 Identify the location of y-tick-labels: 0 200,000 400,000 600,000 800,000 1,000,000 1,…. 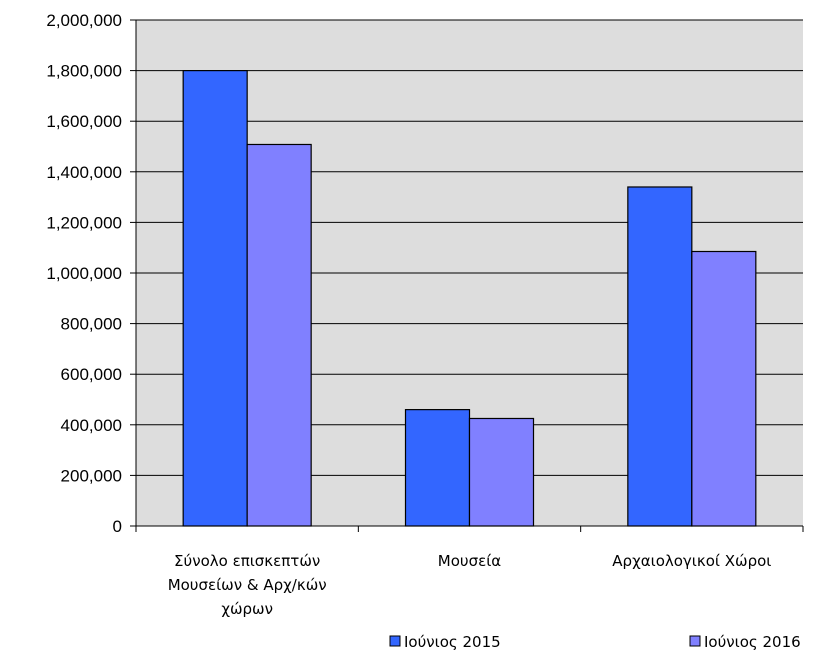
(84, 273).